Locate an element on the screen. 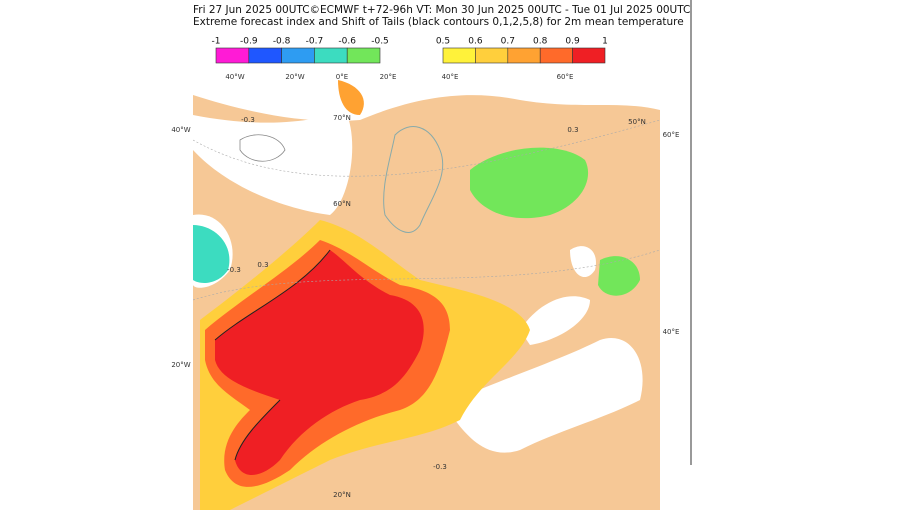 The width and height of the screenshot is (900, 510). legend-label: 1 is located at coordinates (605, 42).